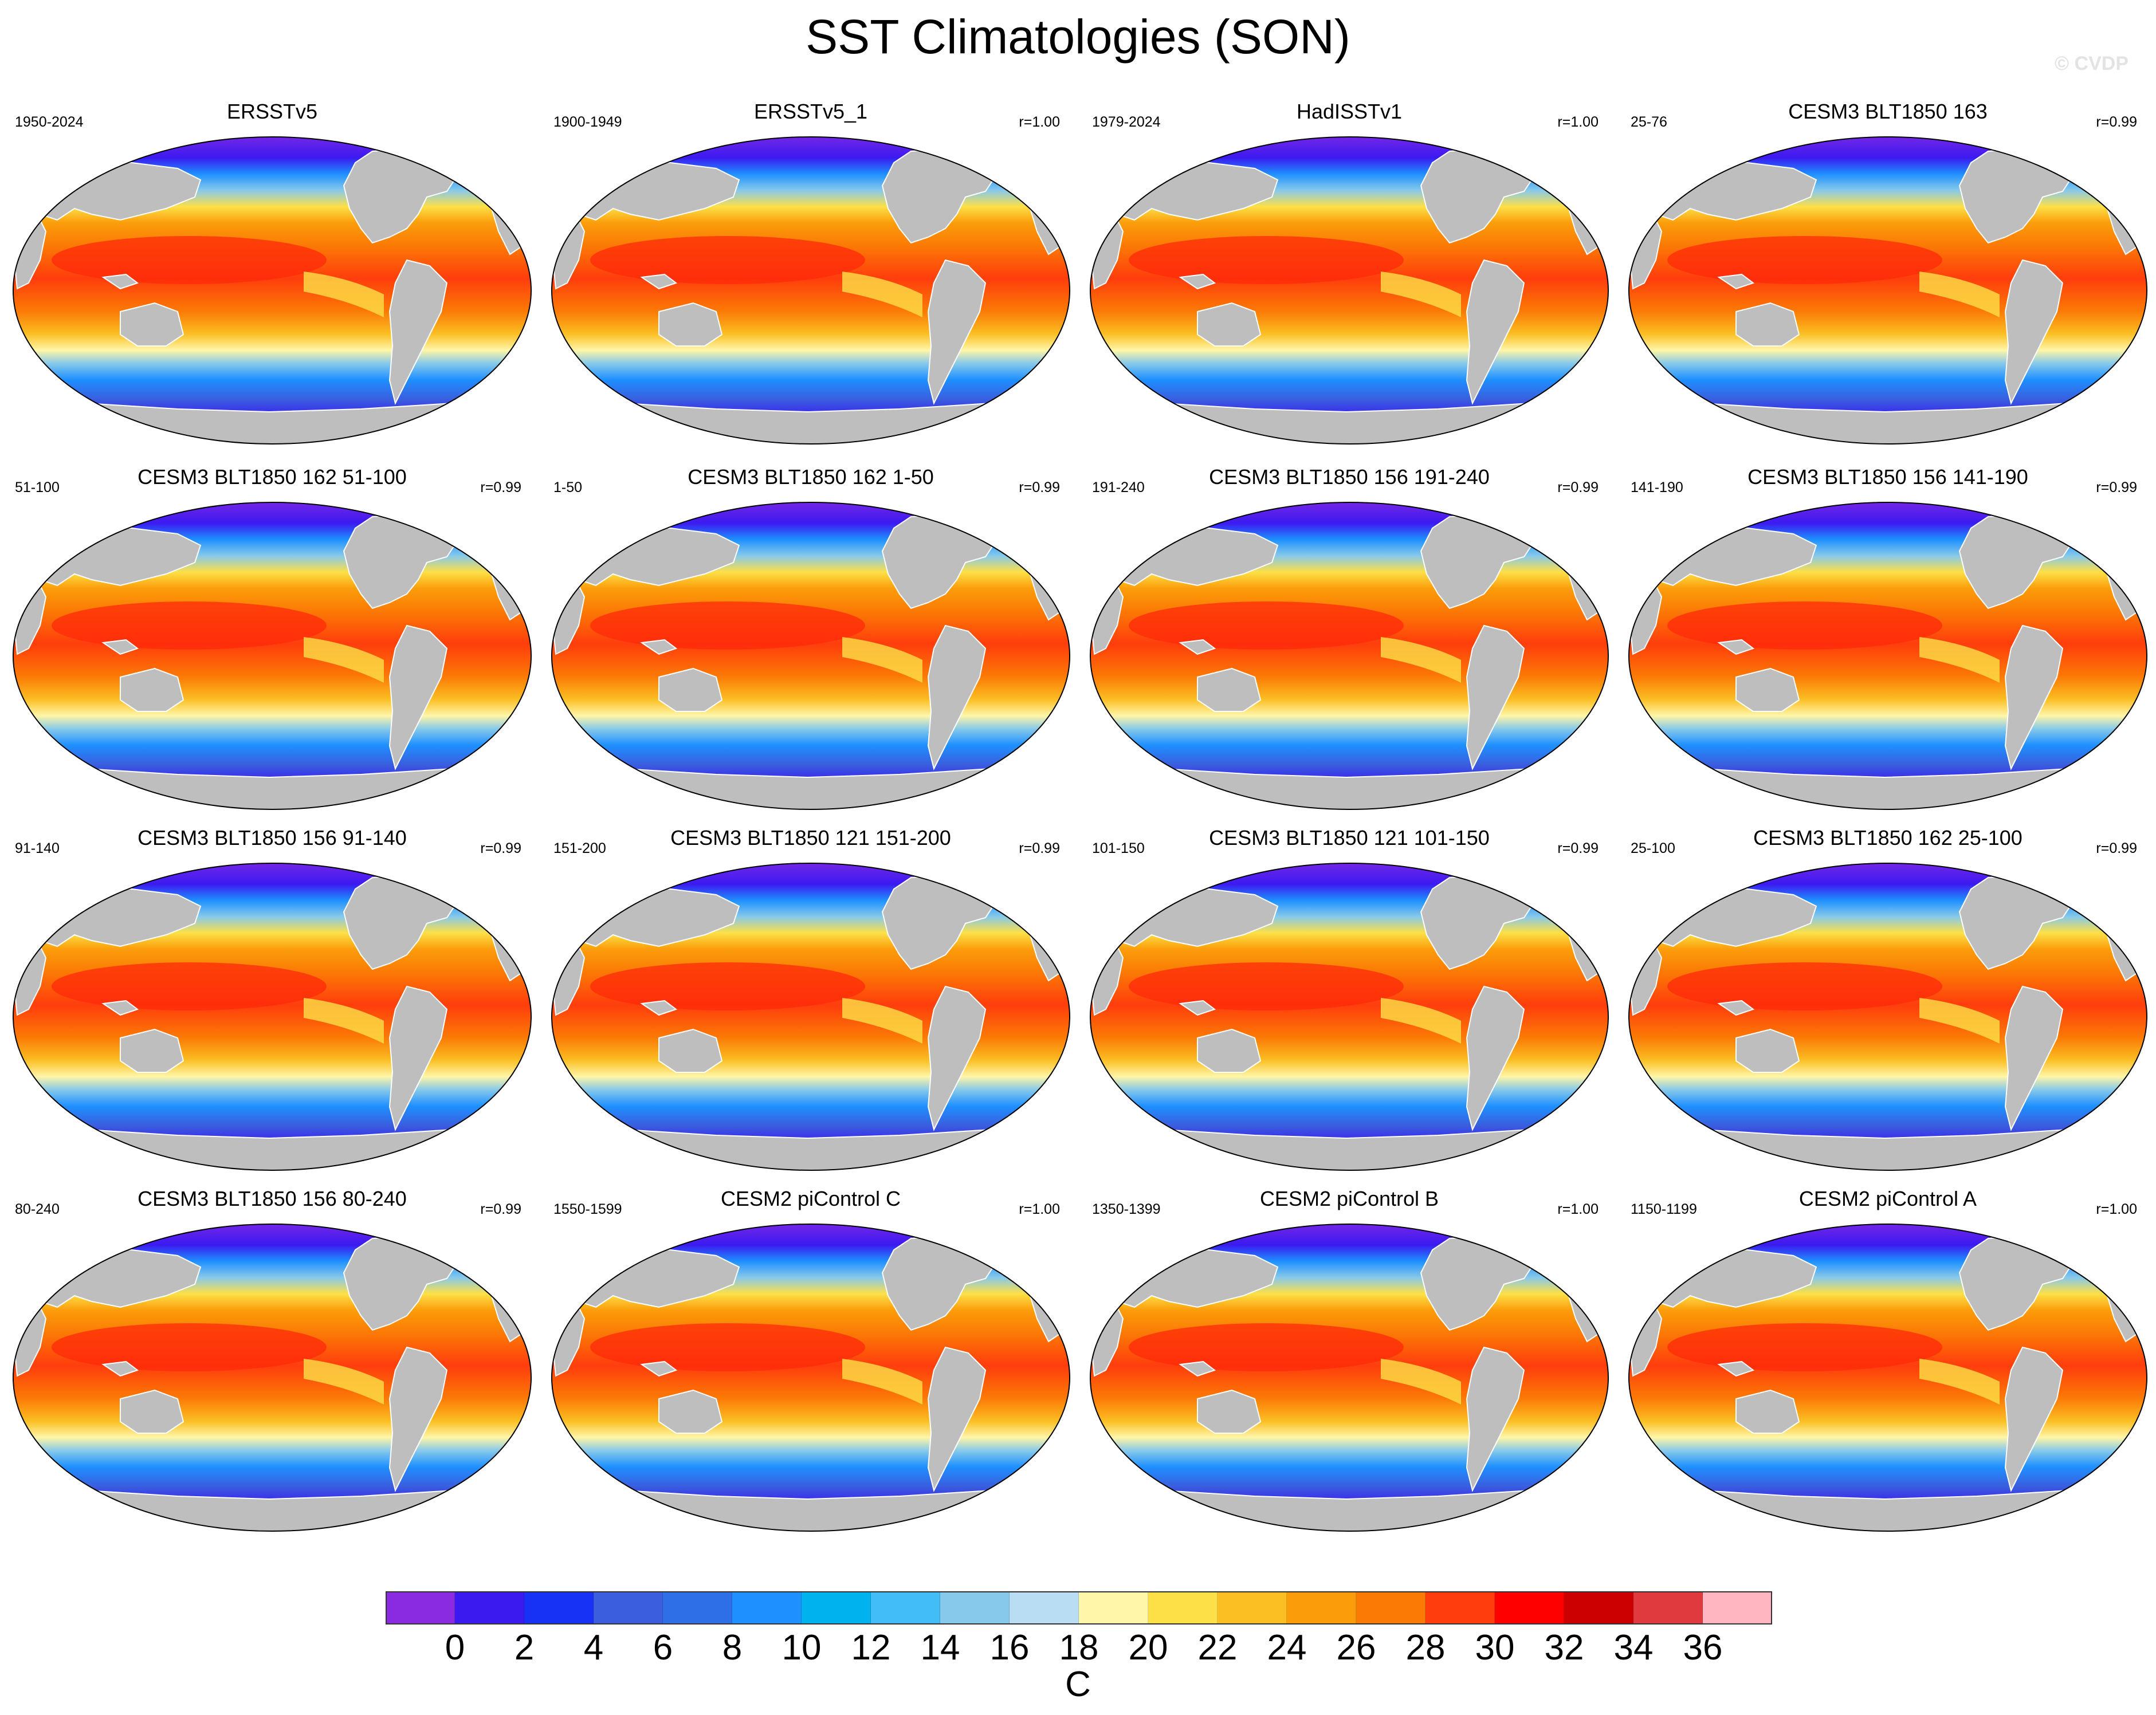  What do you see at coordinates (1349, 837) in the screenshot?
I see `panel-title: CESM3 BLT1850 121 101-150` at bounding box center [1349, 837].